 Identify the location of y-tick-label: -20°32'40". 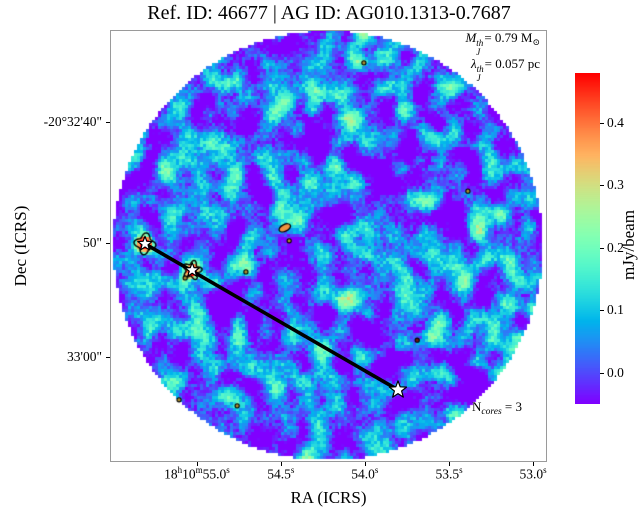
(72, 122).